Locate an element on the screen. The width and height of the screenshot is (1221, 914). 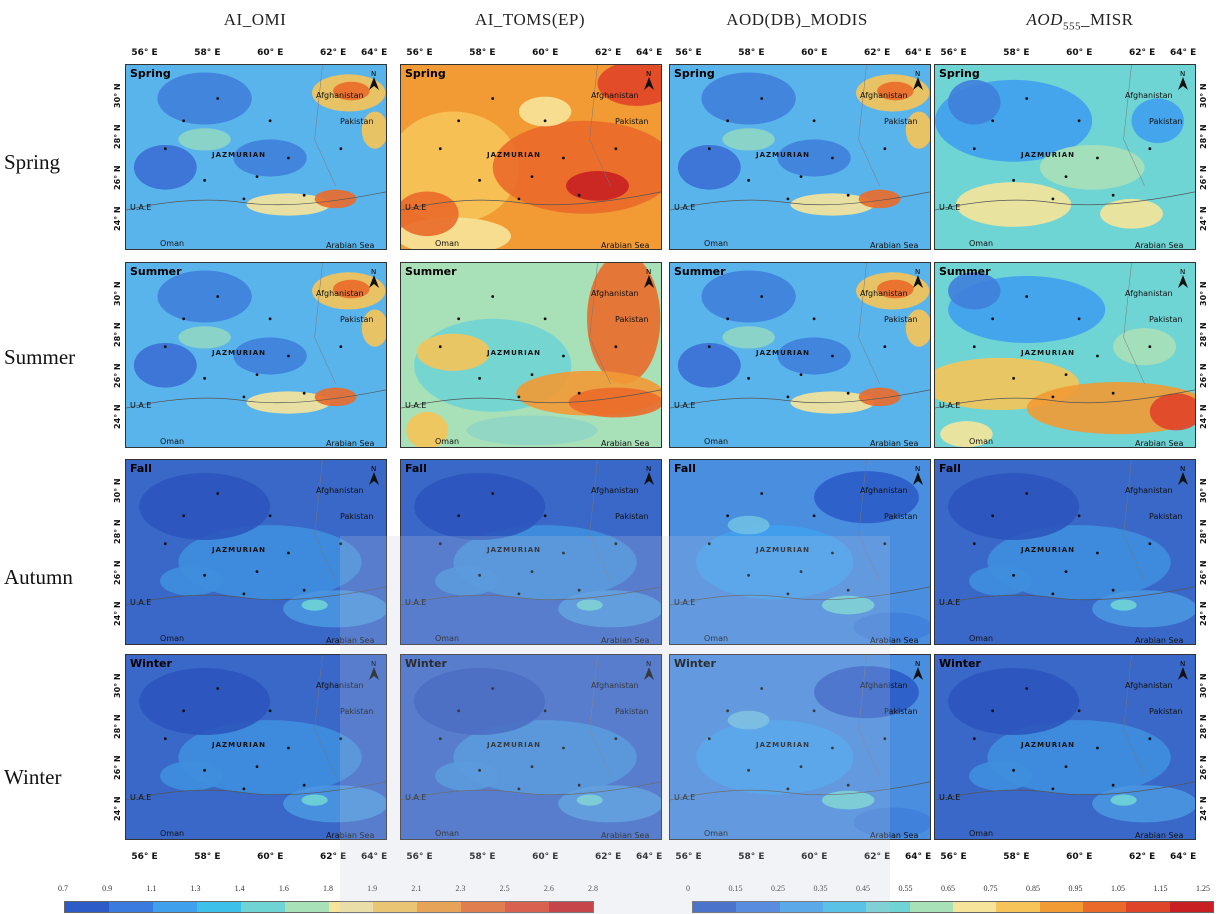
colorbar-aod-tick: 0.15 is located at coordinates (735, 888).